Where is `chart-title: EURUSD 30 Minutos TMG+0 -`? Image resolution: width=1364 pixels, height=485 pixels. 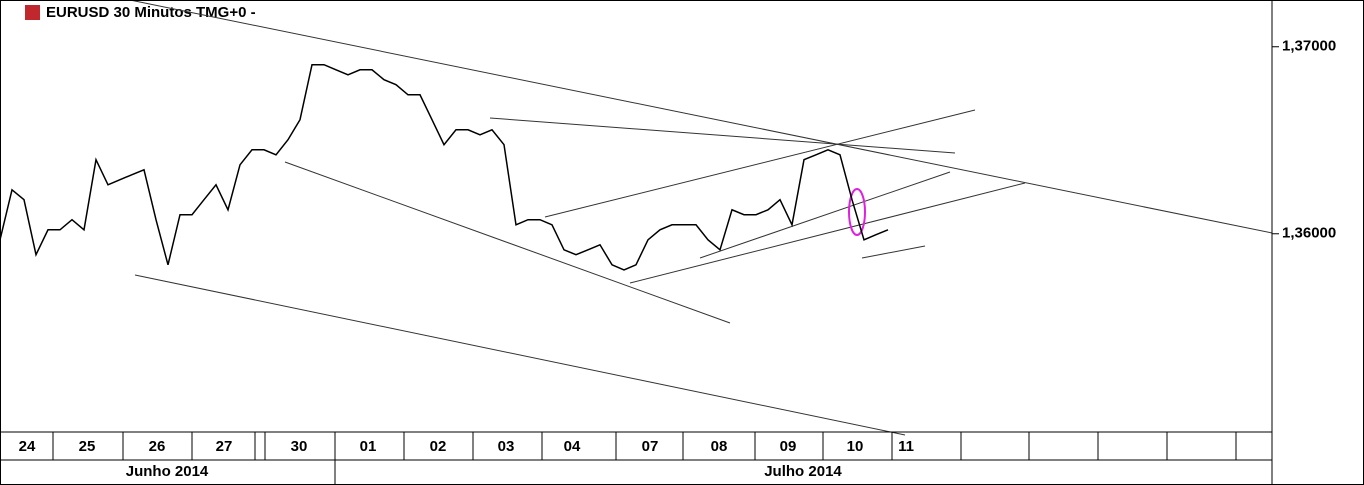 chart-title: EURUSD 30 Minutos TMG+0 - is located at coordinates (151, 12).